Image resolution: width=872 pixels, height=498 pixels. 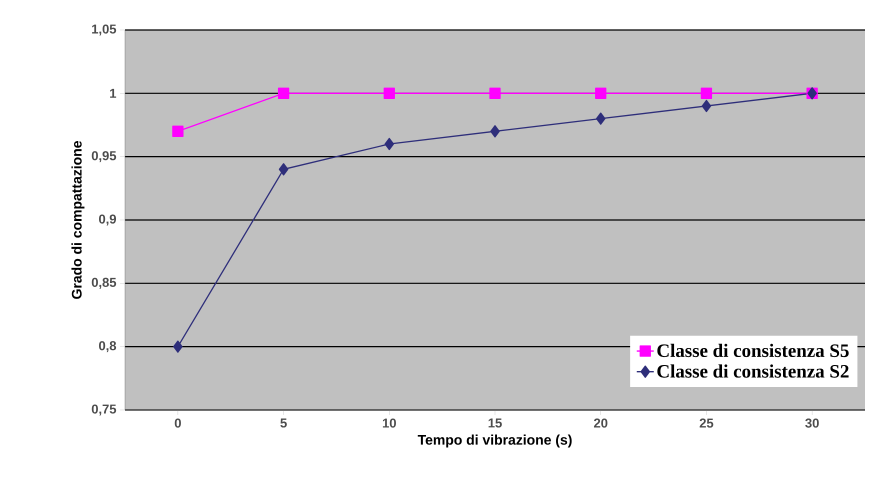 I want to click on x-tick-label: 25, so click(x=707, y=423).